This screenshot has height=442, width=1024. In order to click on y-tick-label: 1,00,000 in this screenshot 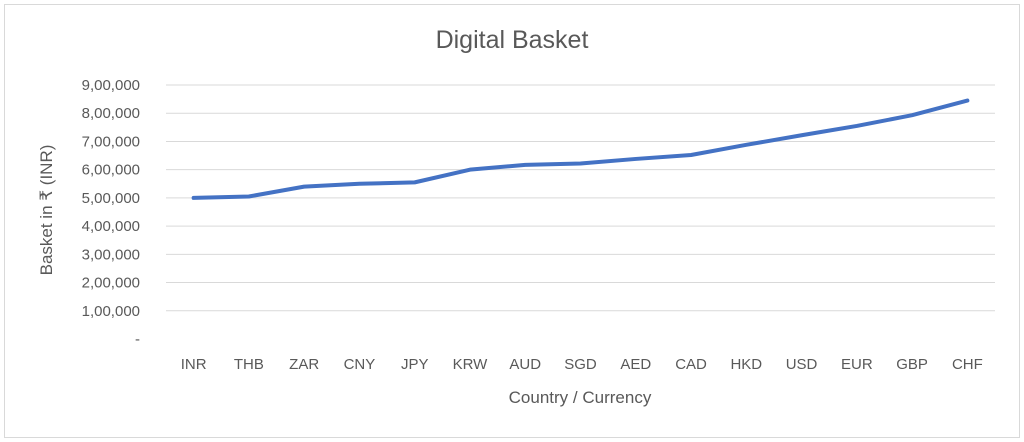, I will do `click(111, 311)`.